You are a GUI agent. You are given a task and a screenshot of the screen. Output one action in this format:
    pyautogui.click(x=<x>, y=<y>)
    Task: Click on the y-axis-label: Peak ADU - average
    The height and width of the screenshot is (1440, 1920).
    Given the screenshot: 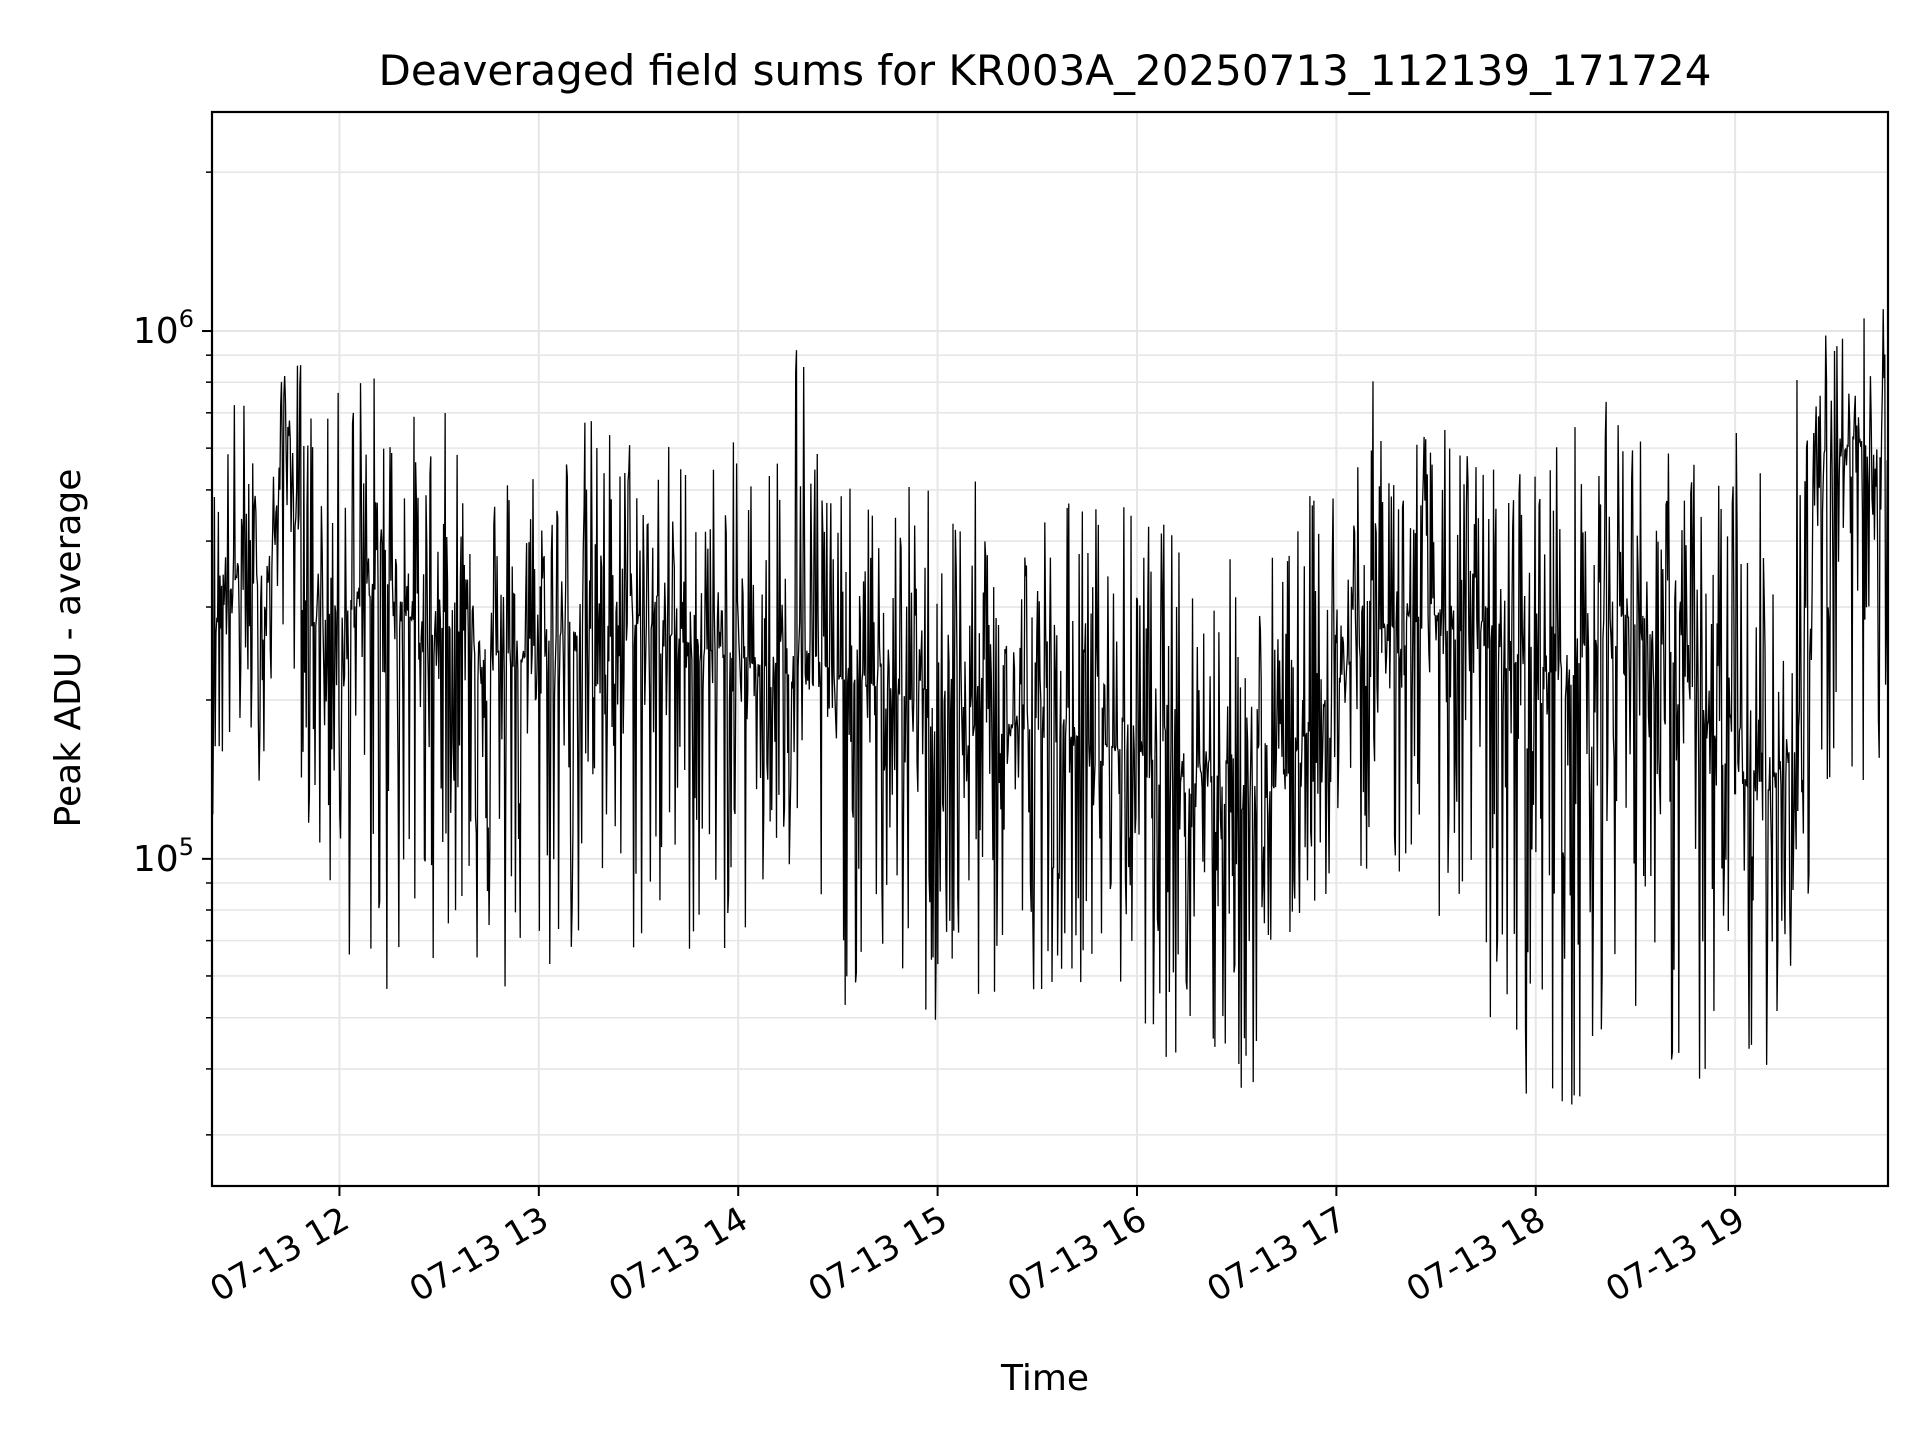 What is the action you would take?
    pyautogui.click(x=68, y=648)
    